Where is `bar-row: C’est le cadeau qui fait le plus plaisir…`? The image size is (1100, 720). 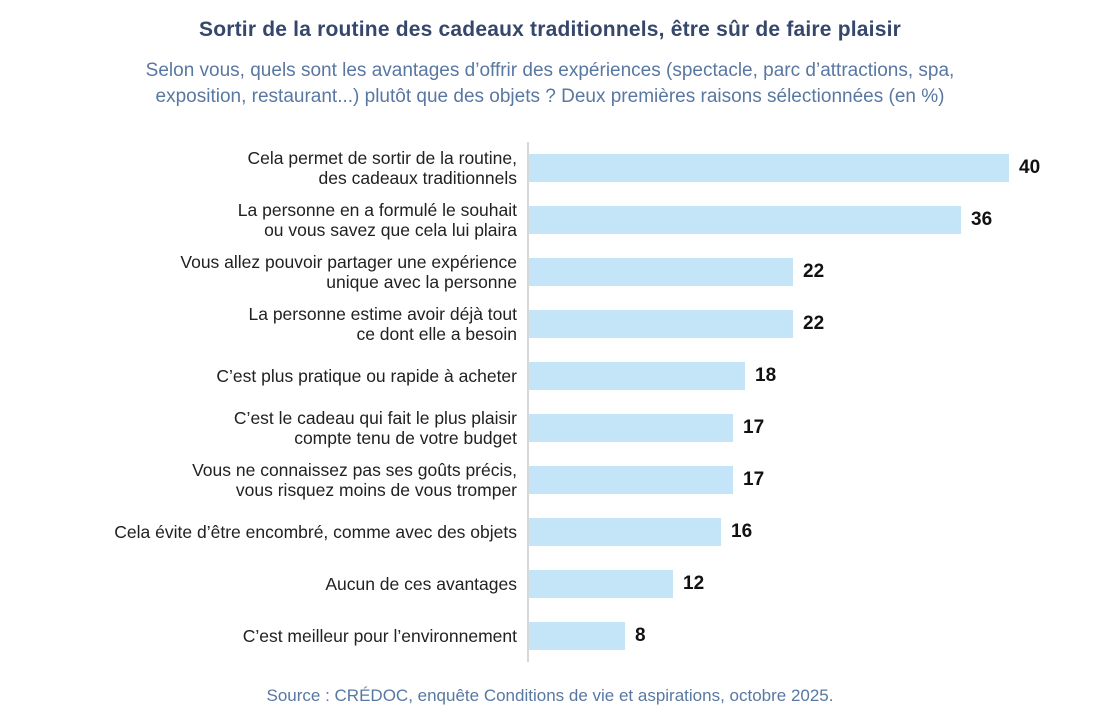
bar-row: C’est le cadeau qui fait le plus plaisir… is located at coordinates (542, 428).